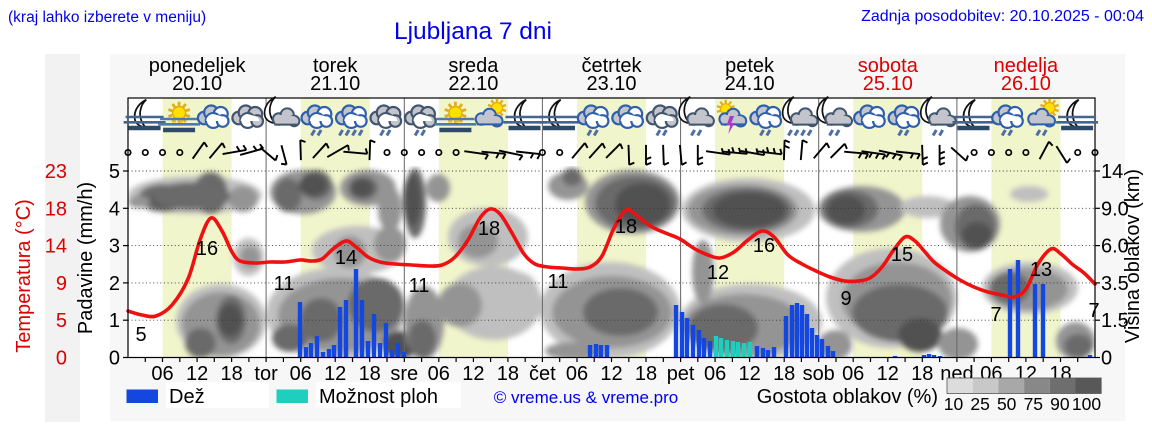 This screenshot has height=443, width=1152. I want to click on svg-text: torek, so click(335, 66).